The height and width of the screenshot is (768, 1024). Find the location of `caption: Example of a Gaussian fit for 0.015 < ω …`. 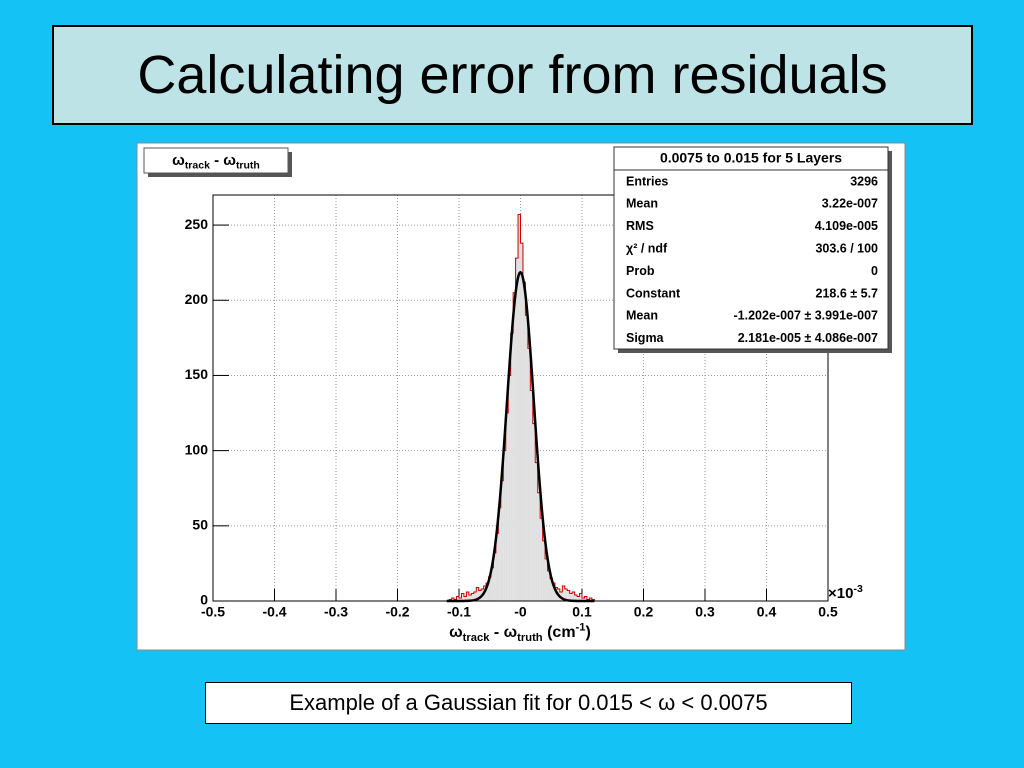

caption: Example of a Gaussian fit for 0.015 < ω … is located at coordinates (528, 703).